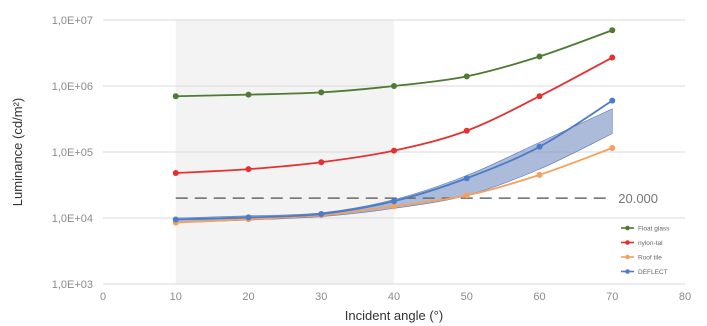 The width and height of the screenshot is (707, 326). Describe the element at coordinates (321, 297) in the screenshot. I see `x-tick-label: 30` at that location.